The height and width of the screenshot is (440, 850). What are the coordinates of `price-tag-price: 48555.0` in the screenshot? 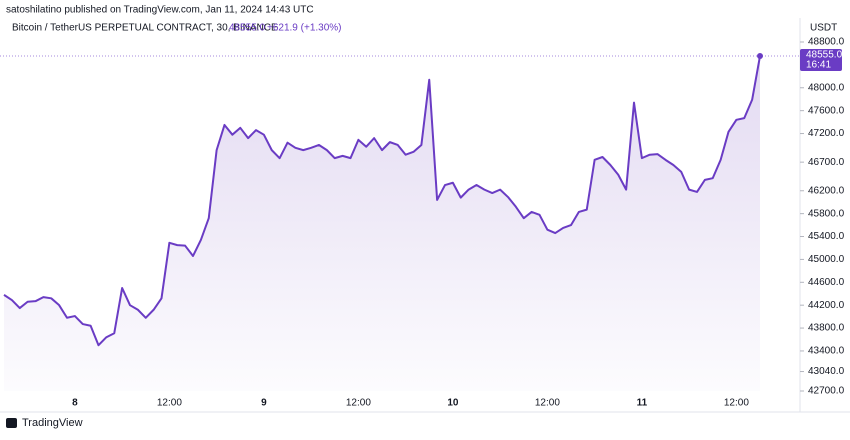 It's located at (824, 55).